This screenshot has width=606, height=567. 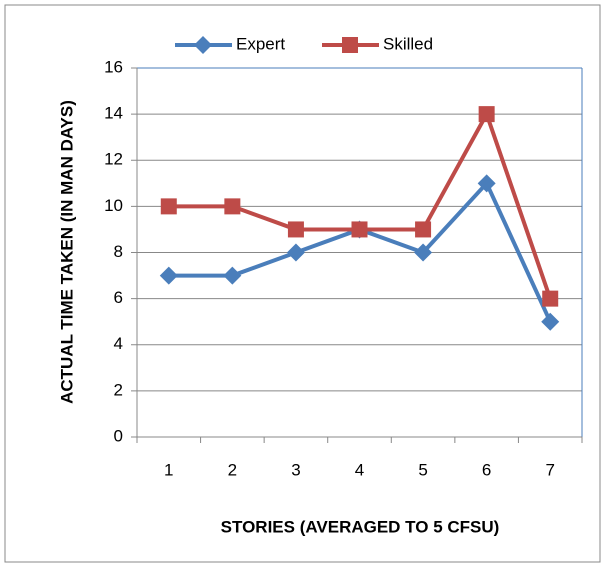 I want to click on x-tick-label: 6, so click(x=486, y=469).